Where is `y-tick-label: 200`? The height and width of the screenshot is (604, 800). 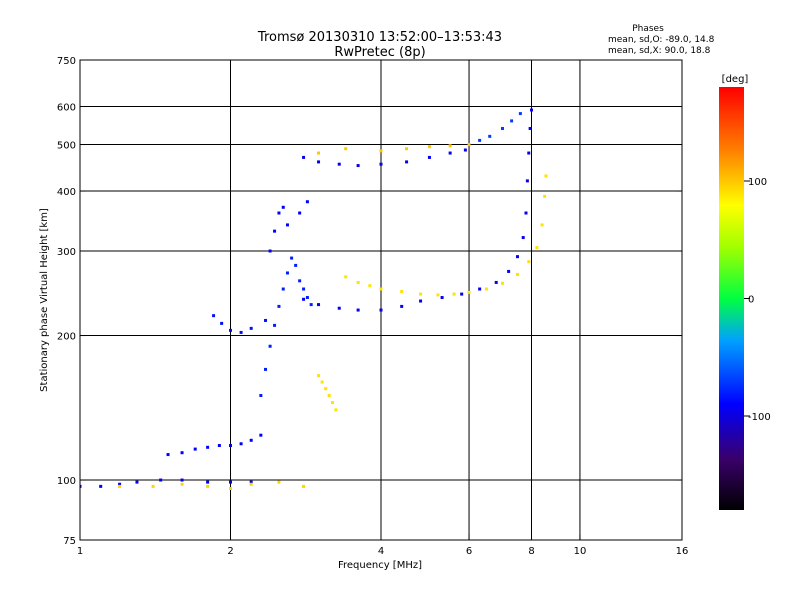
y-tick-label: 200 is located at coordinates (66, 337).